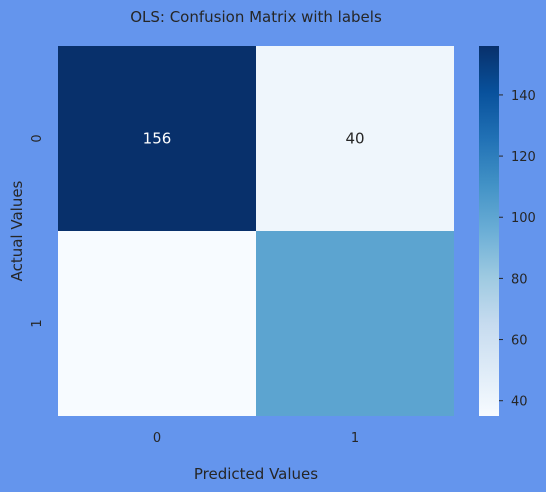  Describe the element at coordinates (17, 230) in the screenshot. I see `y-axis-label: Actual Values` at that location.